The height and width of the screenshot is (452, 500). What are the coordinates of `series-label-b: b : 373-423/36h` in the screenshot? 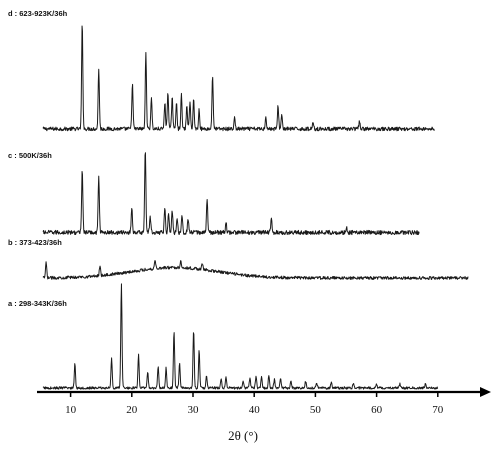 It's located at (35, 242).